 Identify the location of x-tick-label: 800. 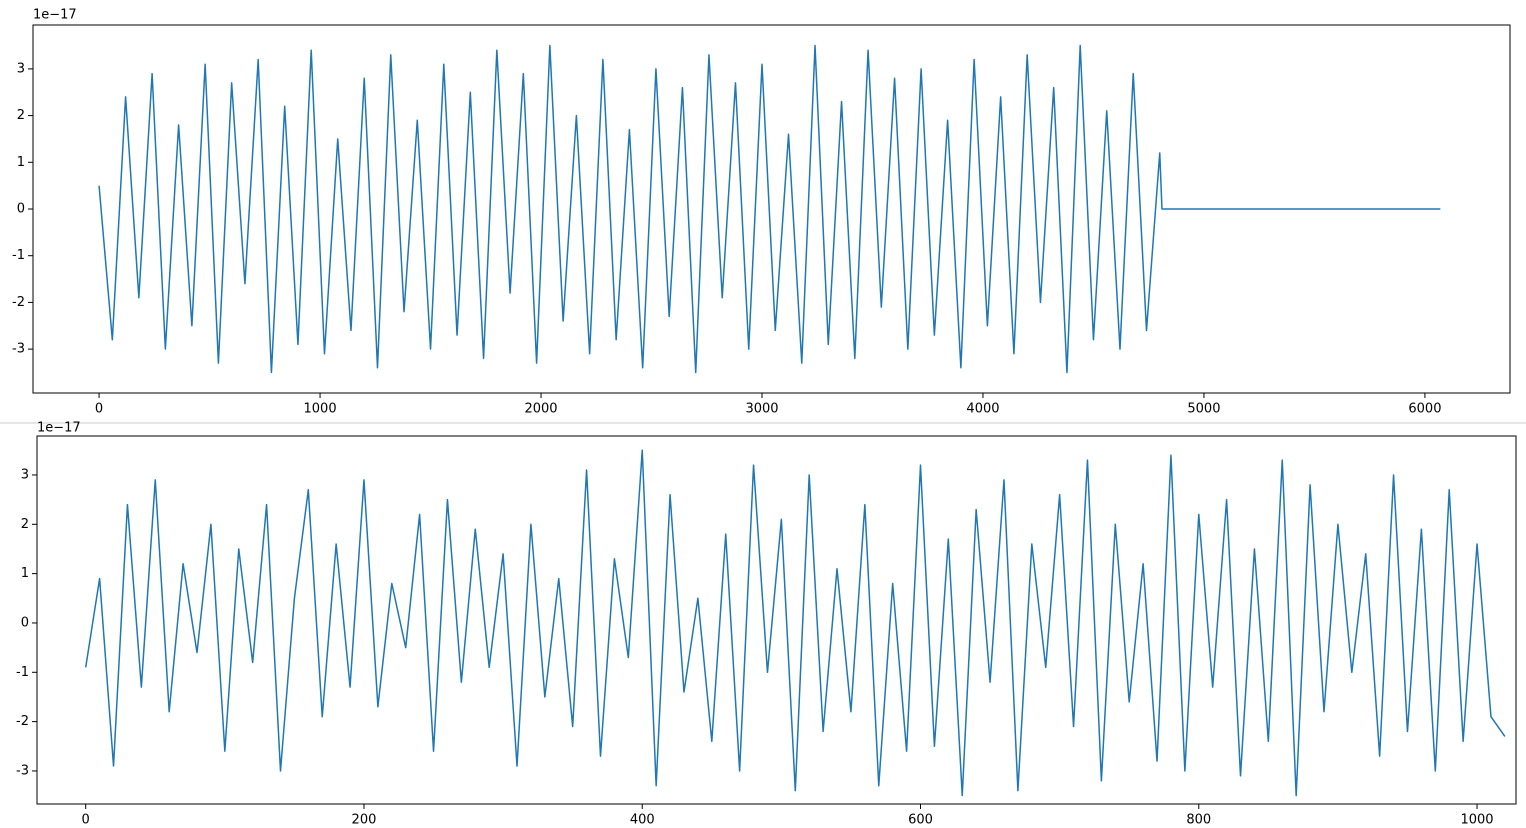
(1198, 820).